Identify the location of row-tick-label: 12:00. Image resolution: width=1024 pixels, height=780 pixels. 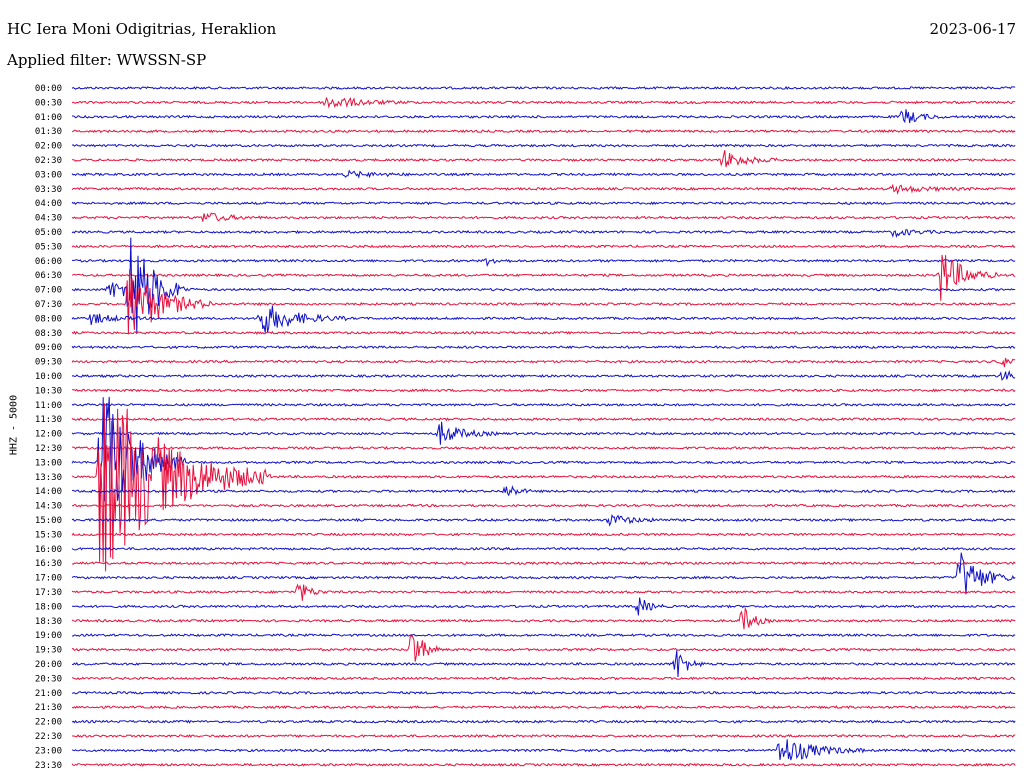
(48, 435).